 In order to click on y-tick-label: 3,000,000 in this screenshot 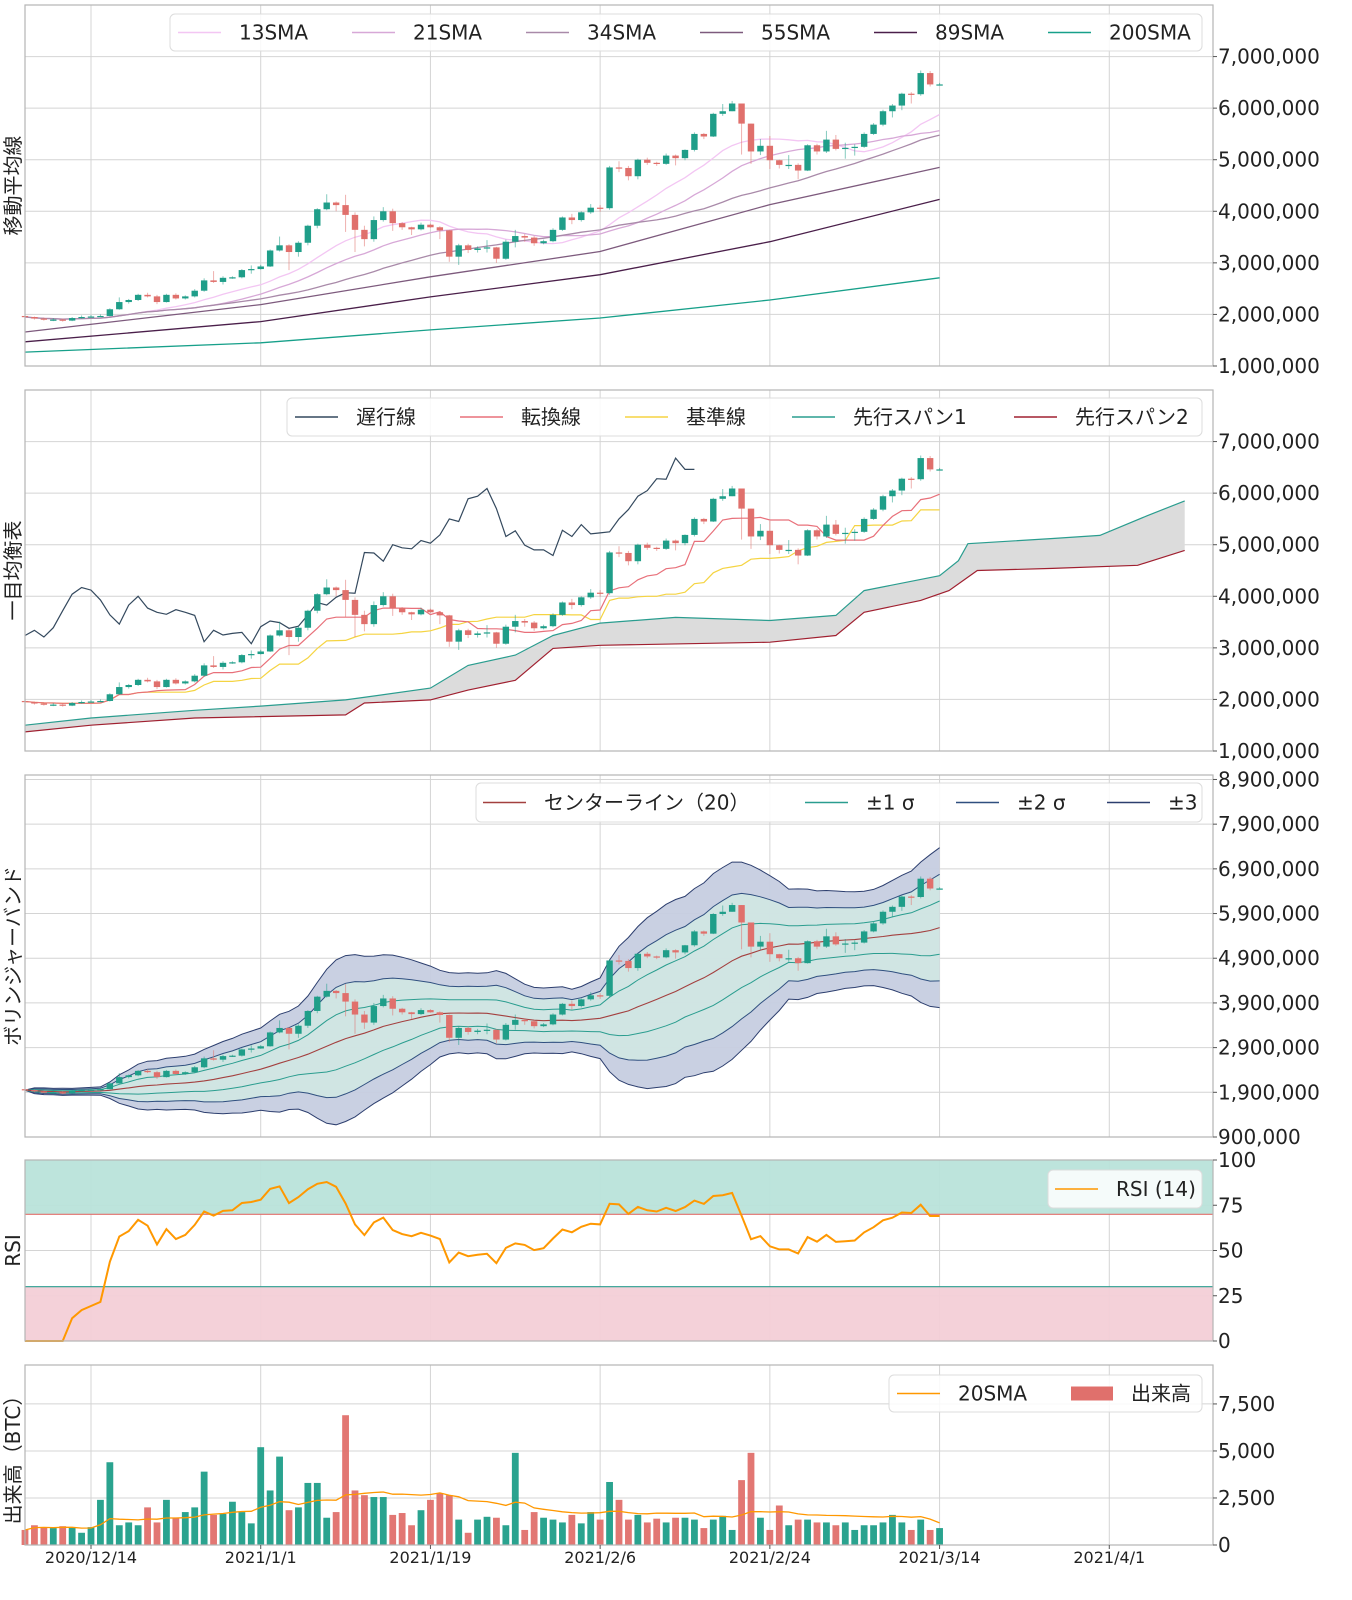, I will do `click(1269, 263)`.